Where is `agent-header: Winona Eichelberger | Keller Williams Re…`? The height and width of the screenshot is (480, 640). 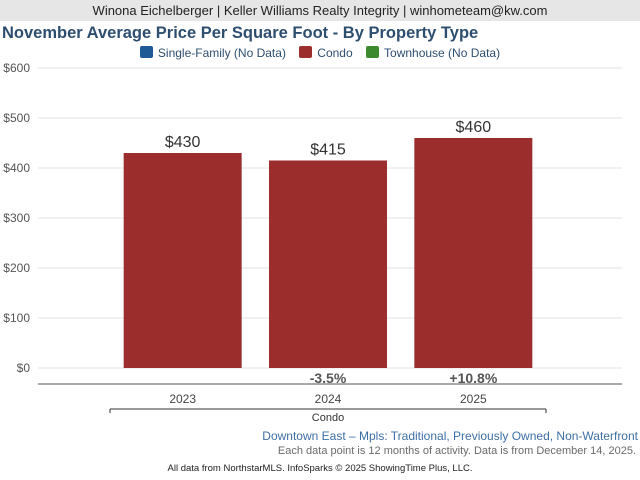 agent-header: Winona Eichelberger | Keller Williams Re… is located at coordinates (320, 10).